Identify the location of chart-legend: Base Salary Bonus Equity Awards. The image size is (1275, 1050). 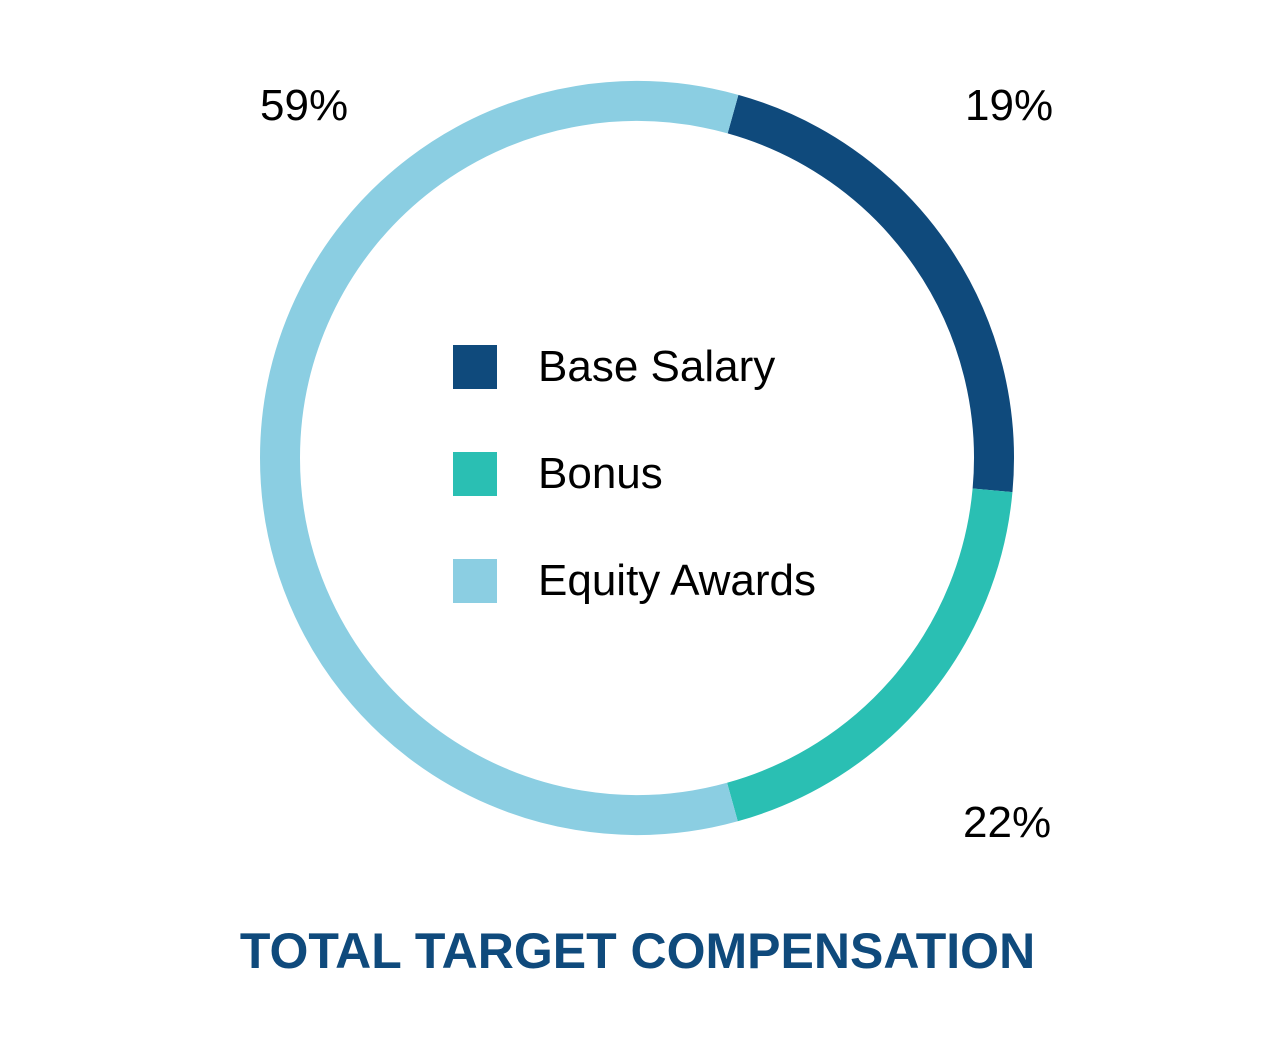
(634, 474).